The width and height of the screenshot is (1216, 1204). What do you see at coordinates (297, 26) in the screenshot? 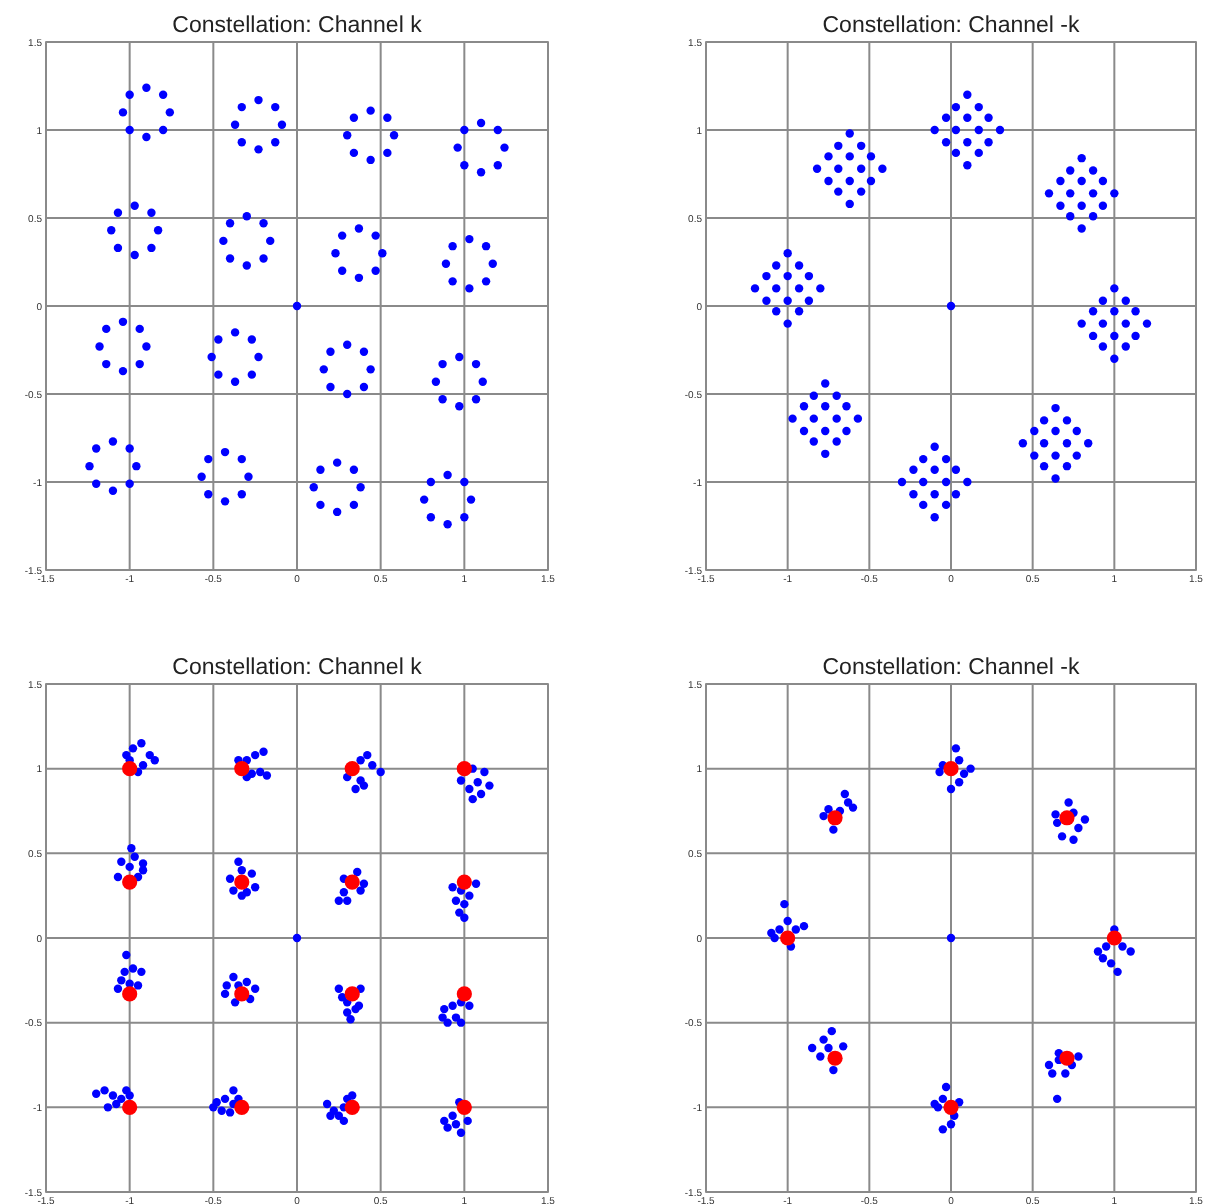
I see `chart-title: Constellation: Channel k` at bounding box center [297, 26].